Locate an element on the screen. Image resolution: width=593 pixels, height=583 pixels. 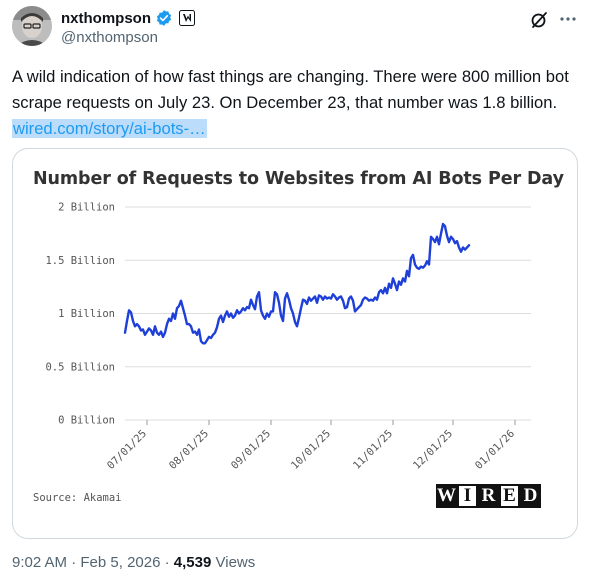
x-tick-label: 09/01/25 is located at coordinates (251, 450).